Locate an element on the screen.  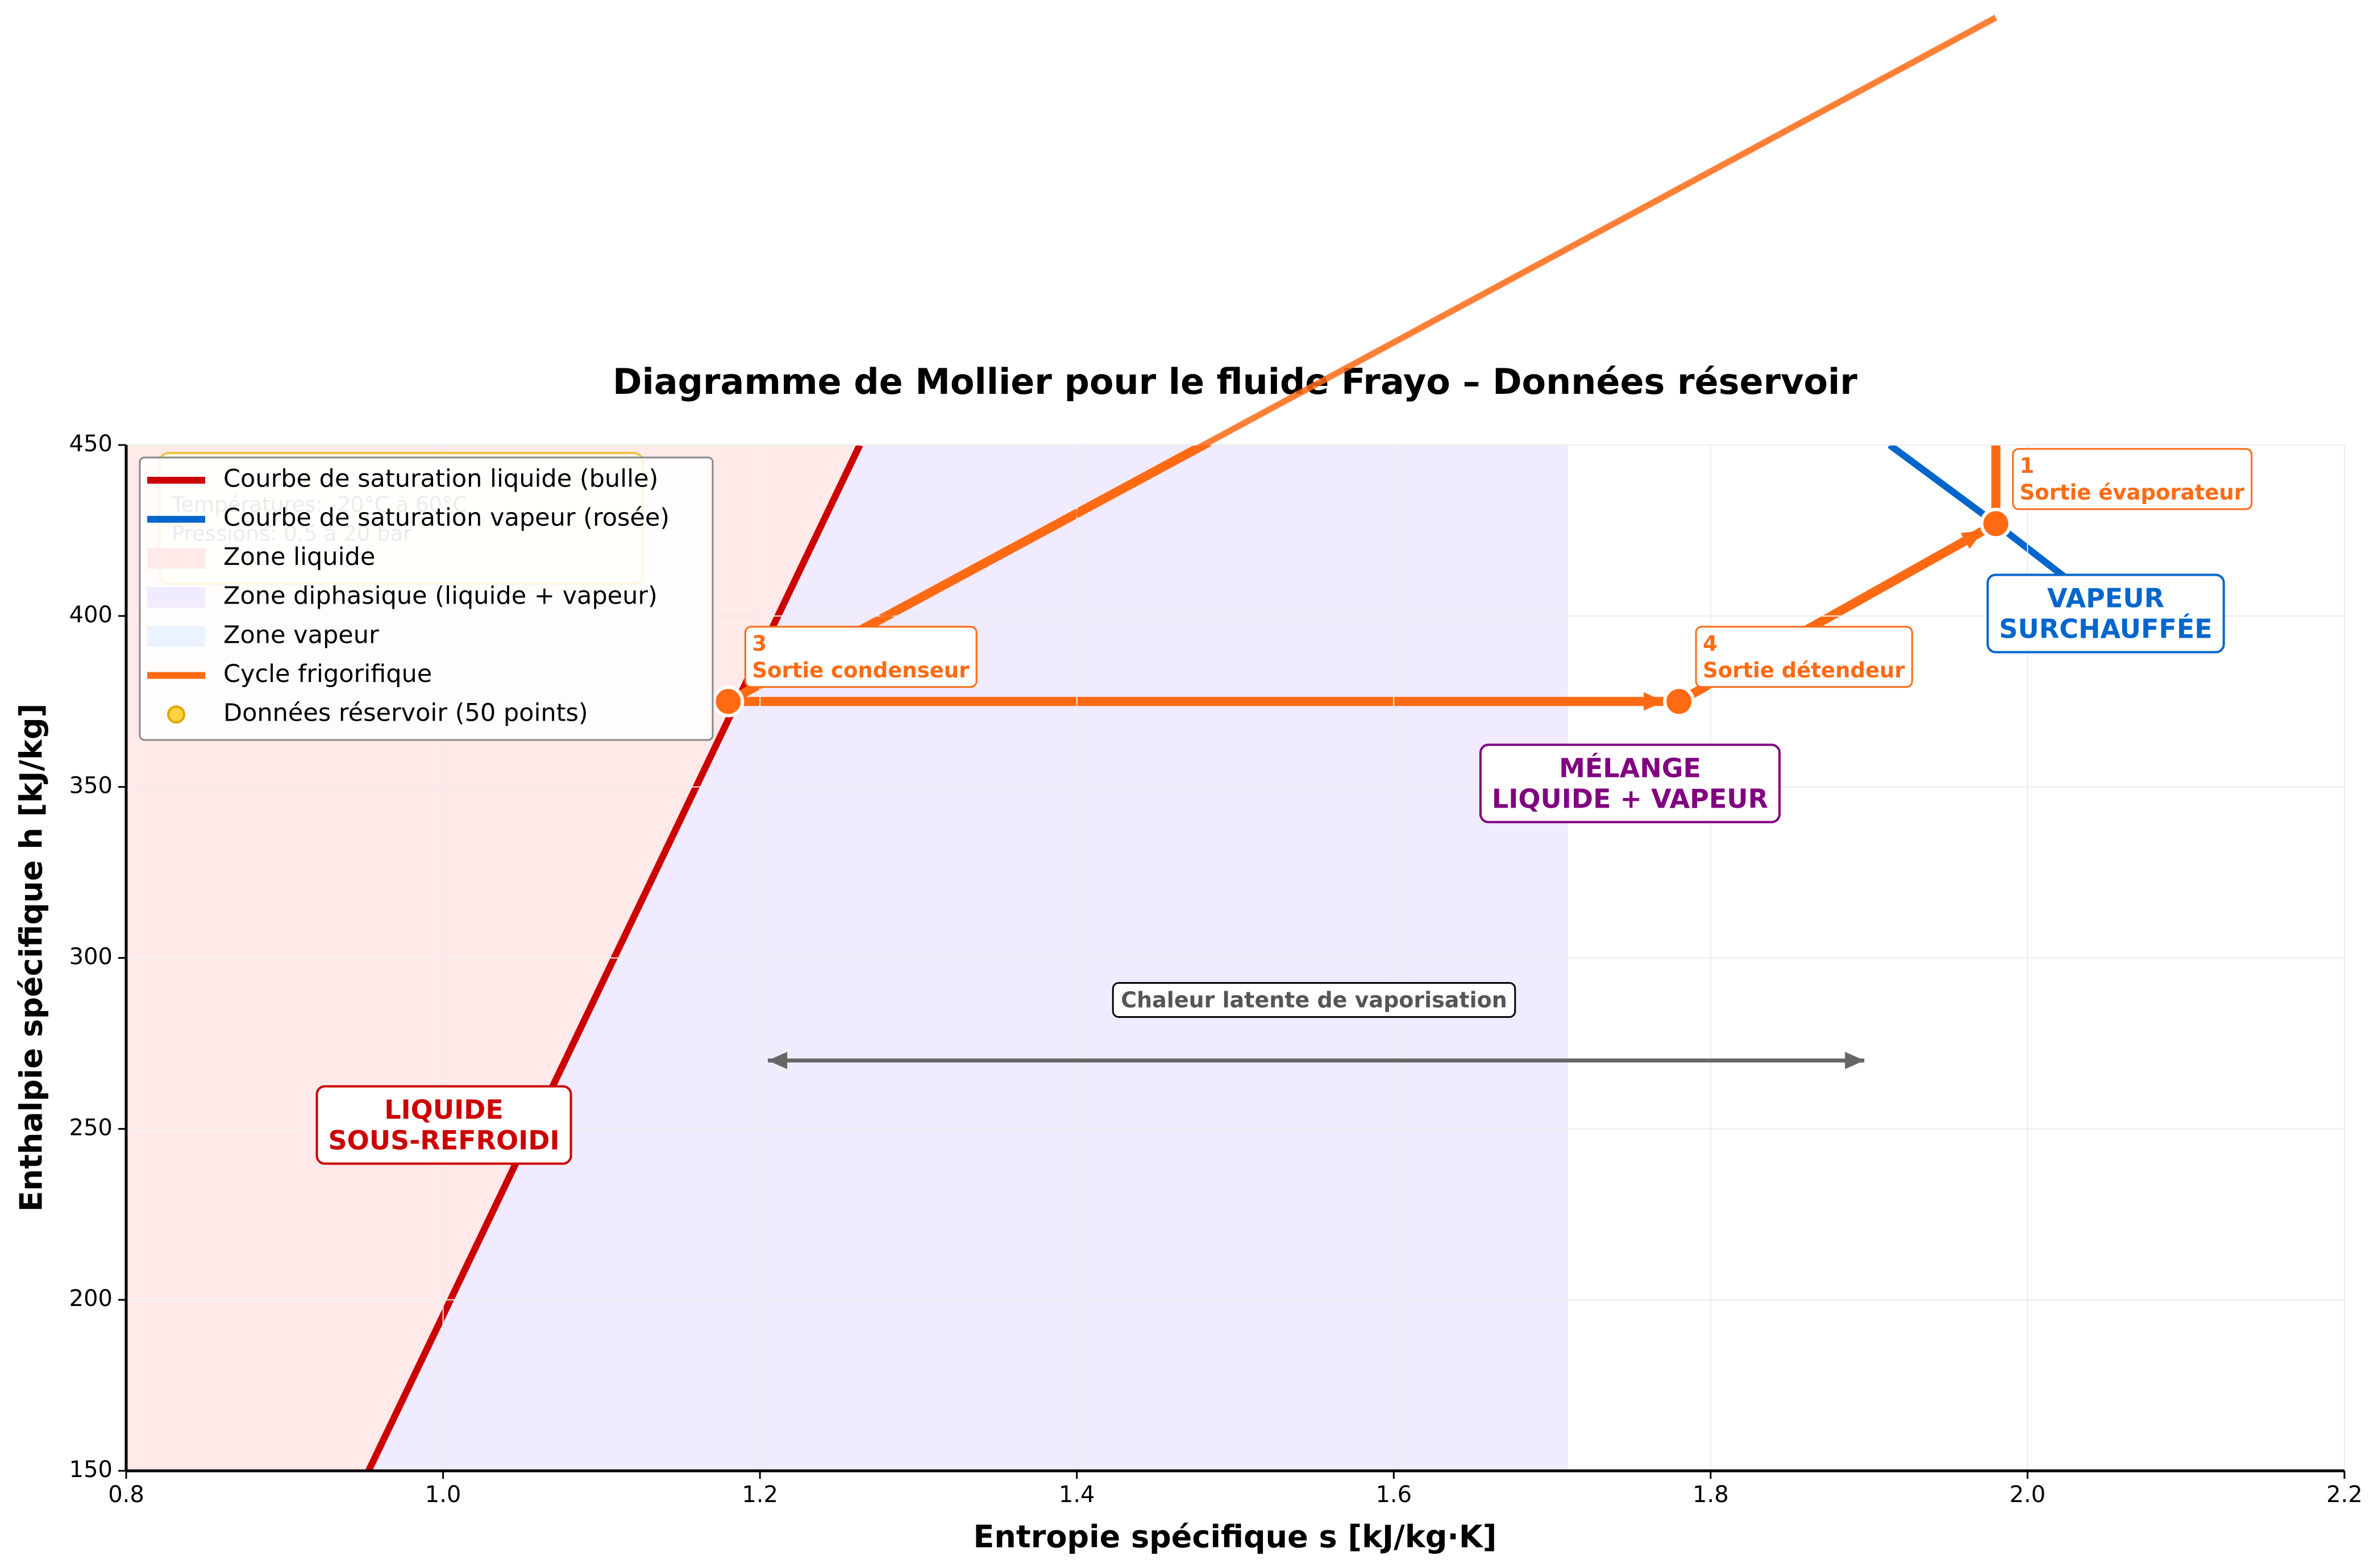
zone-label: LIQUIDE + VAPEUR is located at coordinates (1630, 799).